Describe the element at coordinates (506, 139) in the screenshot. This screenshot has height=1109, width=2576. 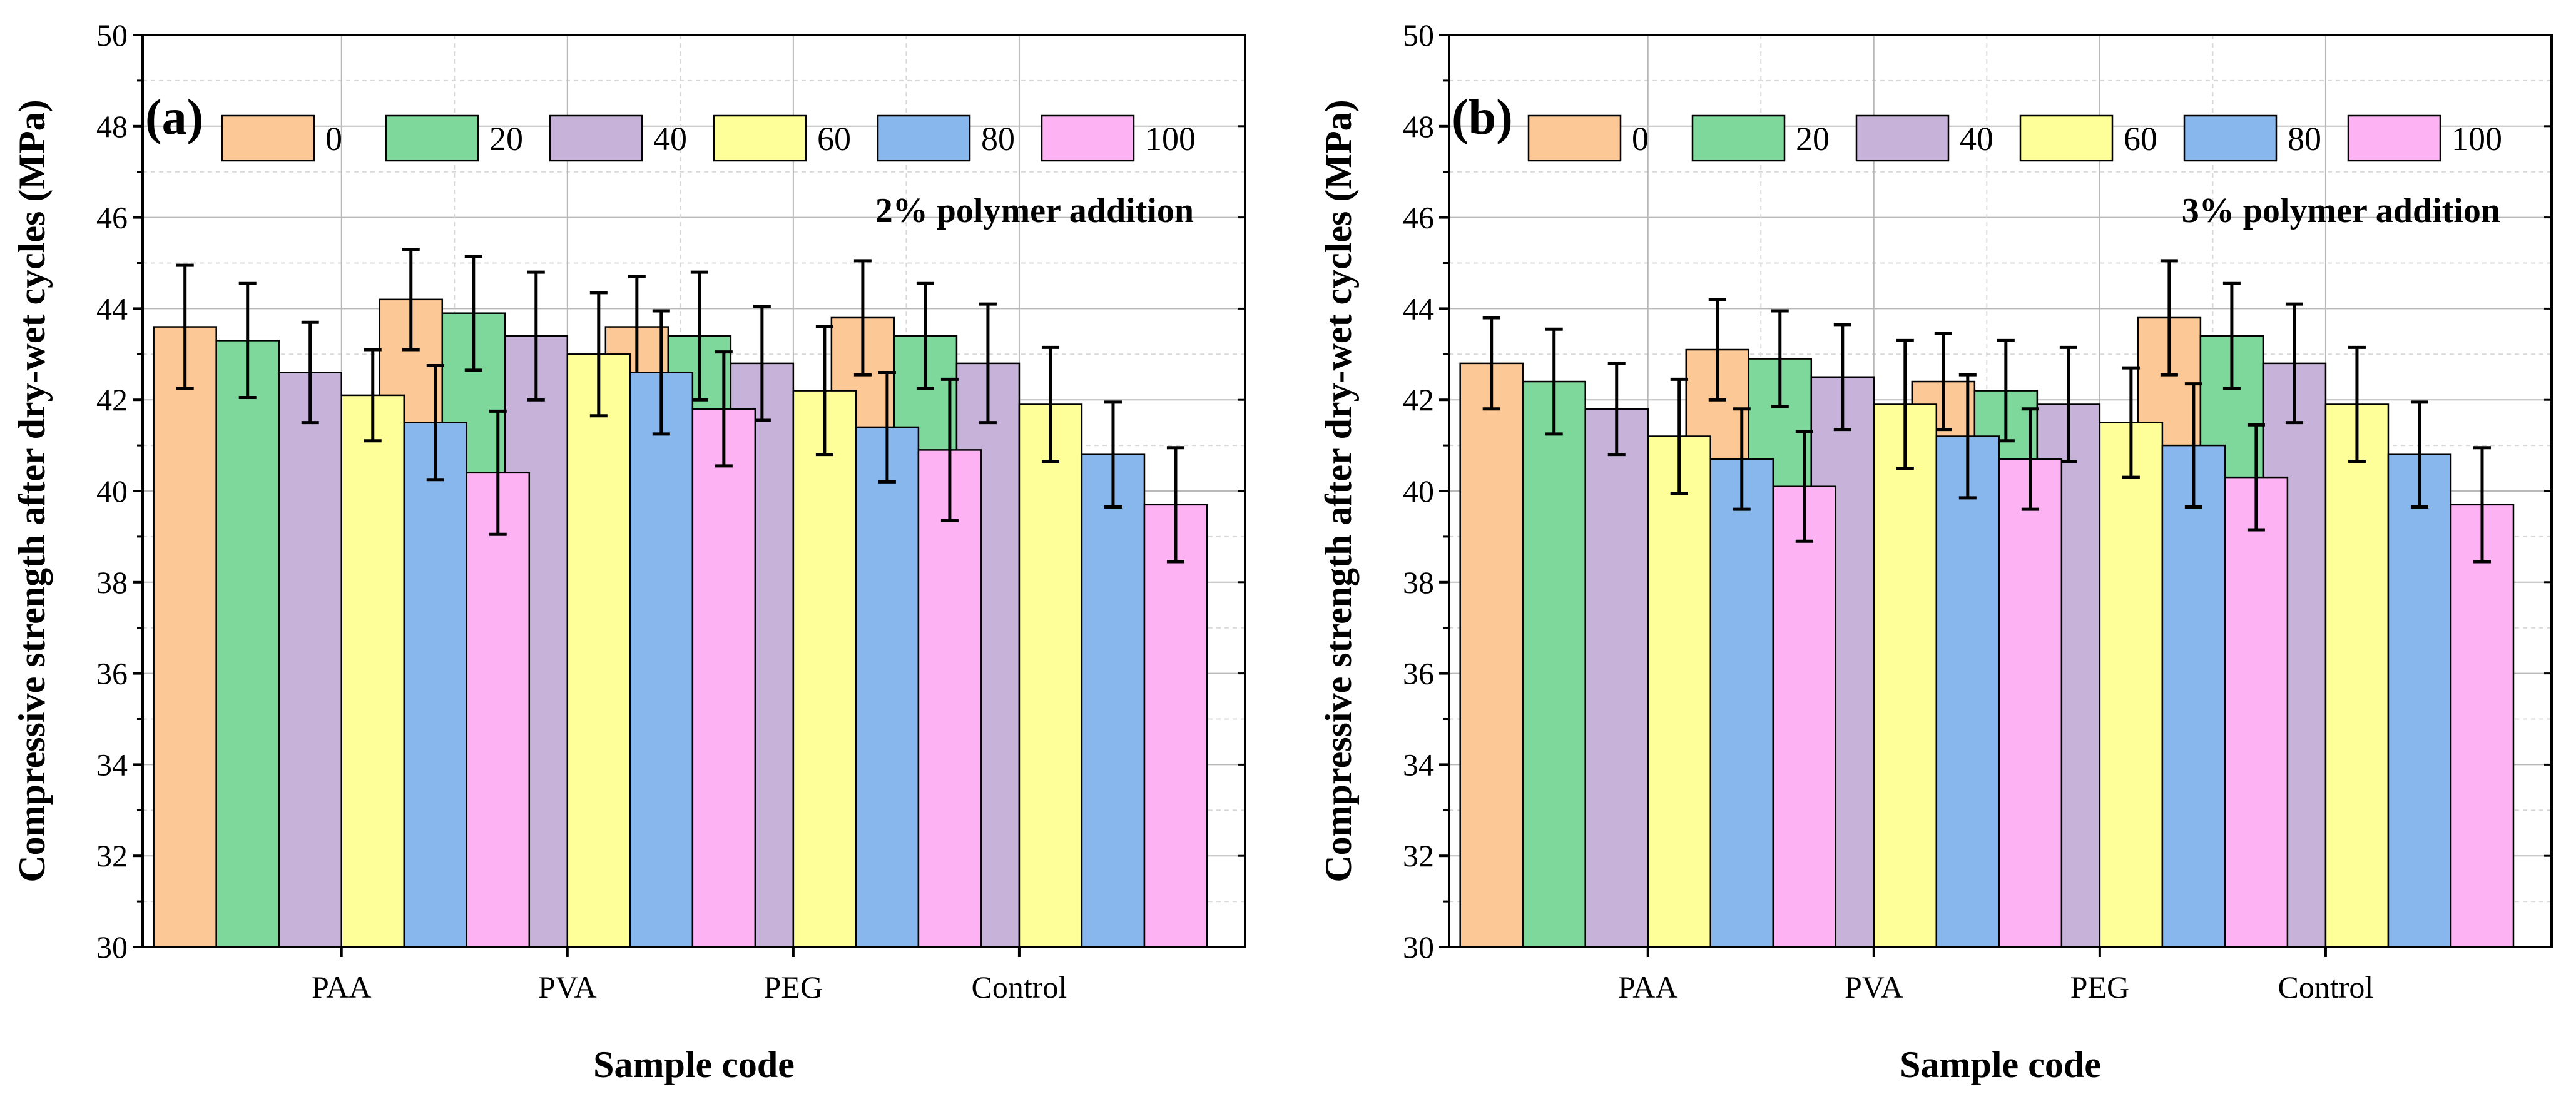
I see `legend-label-20: 20` at that location.